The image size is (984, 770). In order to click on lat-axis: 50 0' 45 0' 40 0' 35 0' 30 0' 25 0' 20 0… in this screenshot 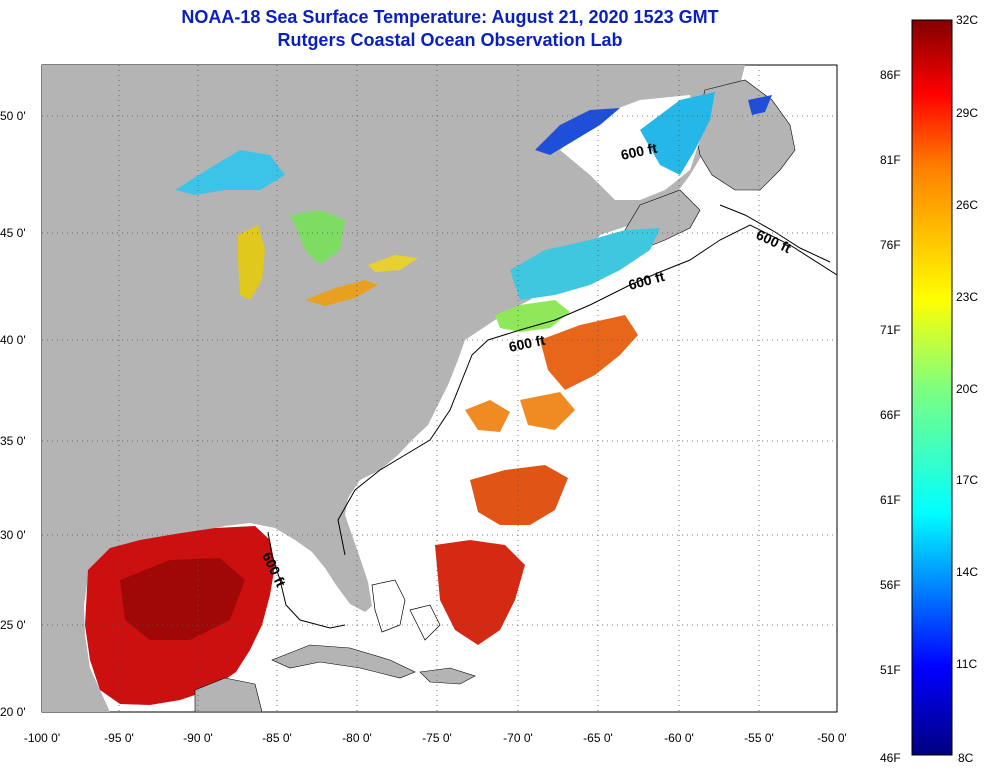, I will do `click(13, 414)`.